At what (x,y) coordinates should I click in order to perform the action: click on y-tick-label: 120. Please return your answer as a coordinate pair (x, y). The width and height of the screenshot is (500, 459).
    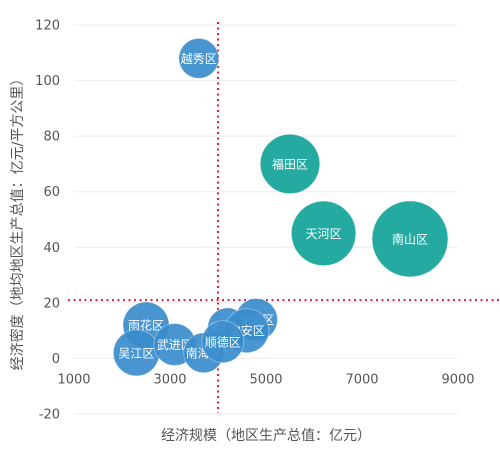
    Looking at the image, I should click on (47, 26).